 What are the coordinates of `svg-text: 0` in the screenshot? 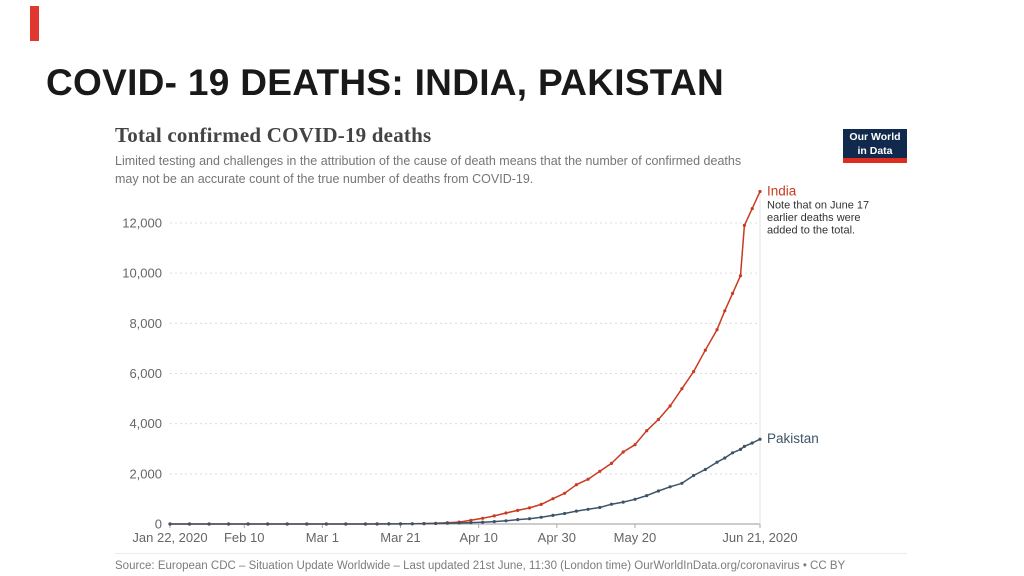 It's located at (158, 524).